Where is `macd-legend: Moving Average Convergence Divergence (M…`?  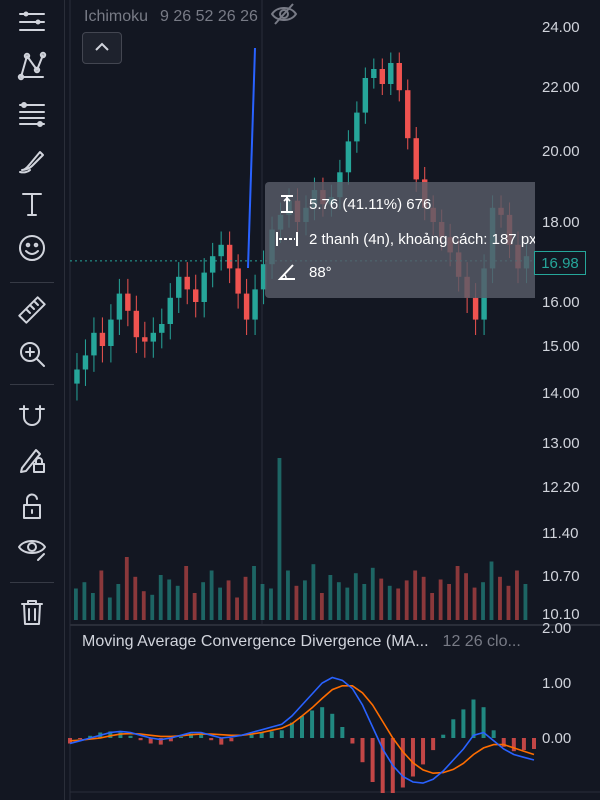 macd-legend: Moving Average Convergence Divergence (M… is located at coordinates (301, 642).